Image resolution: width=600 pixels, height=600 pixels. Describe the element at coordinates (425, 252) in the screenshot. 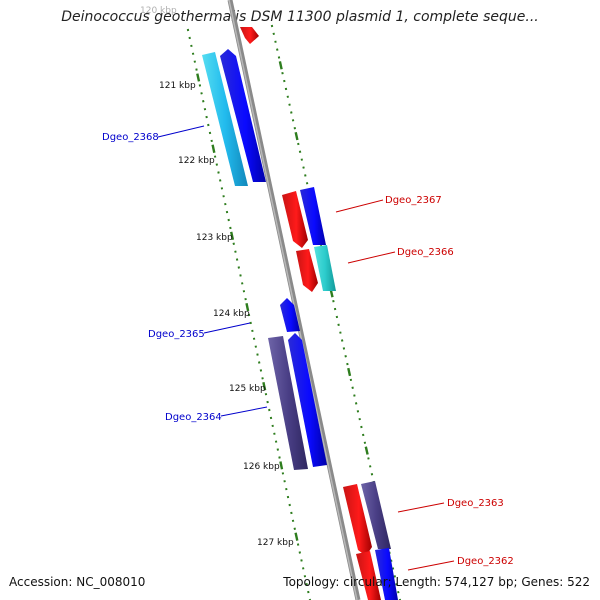

I see `gene-label-dgeo-2366: Dgeo_2366` at that location.